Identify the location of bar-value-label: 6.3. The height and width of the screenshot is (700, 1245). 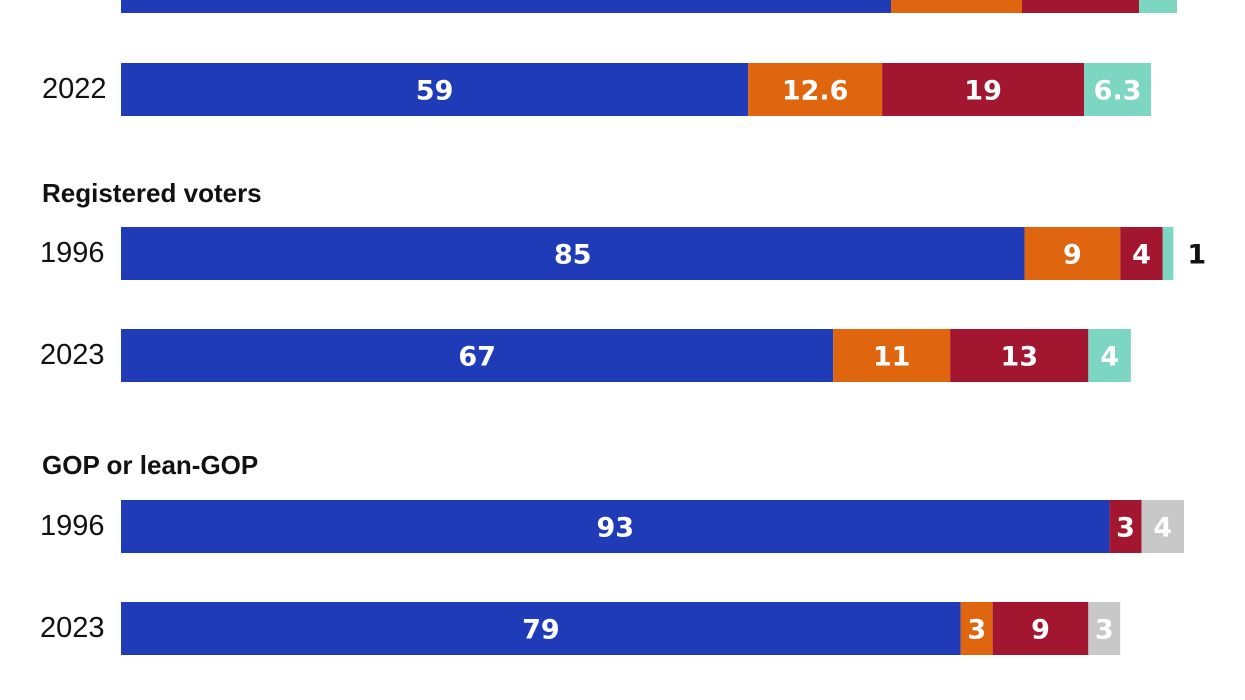
(1118, 91).